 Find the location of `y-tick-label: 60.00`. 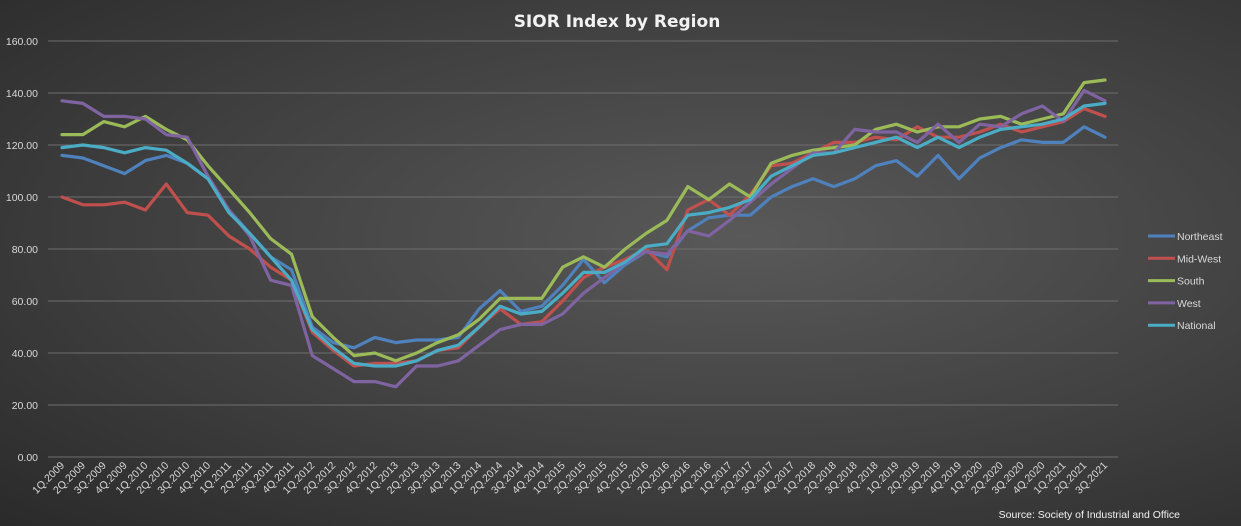

y-tick-label: 60.00 is located at coordinates (25, 302).